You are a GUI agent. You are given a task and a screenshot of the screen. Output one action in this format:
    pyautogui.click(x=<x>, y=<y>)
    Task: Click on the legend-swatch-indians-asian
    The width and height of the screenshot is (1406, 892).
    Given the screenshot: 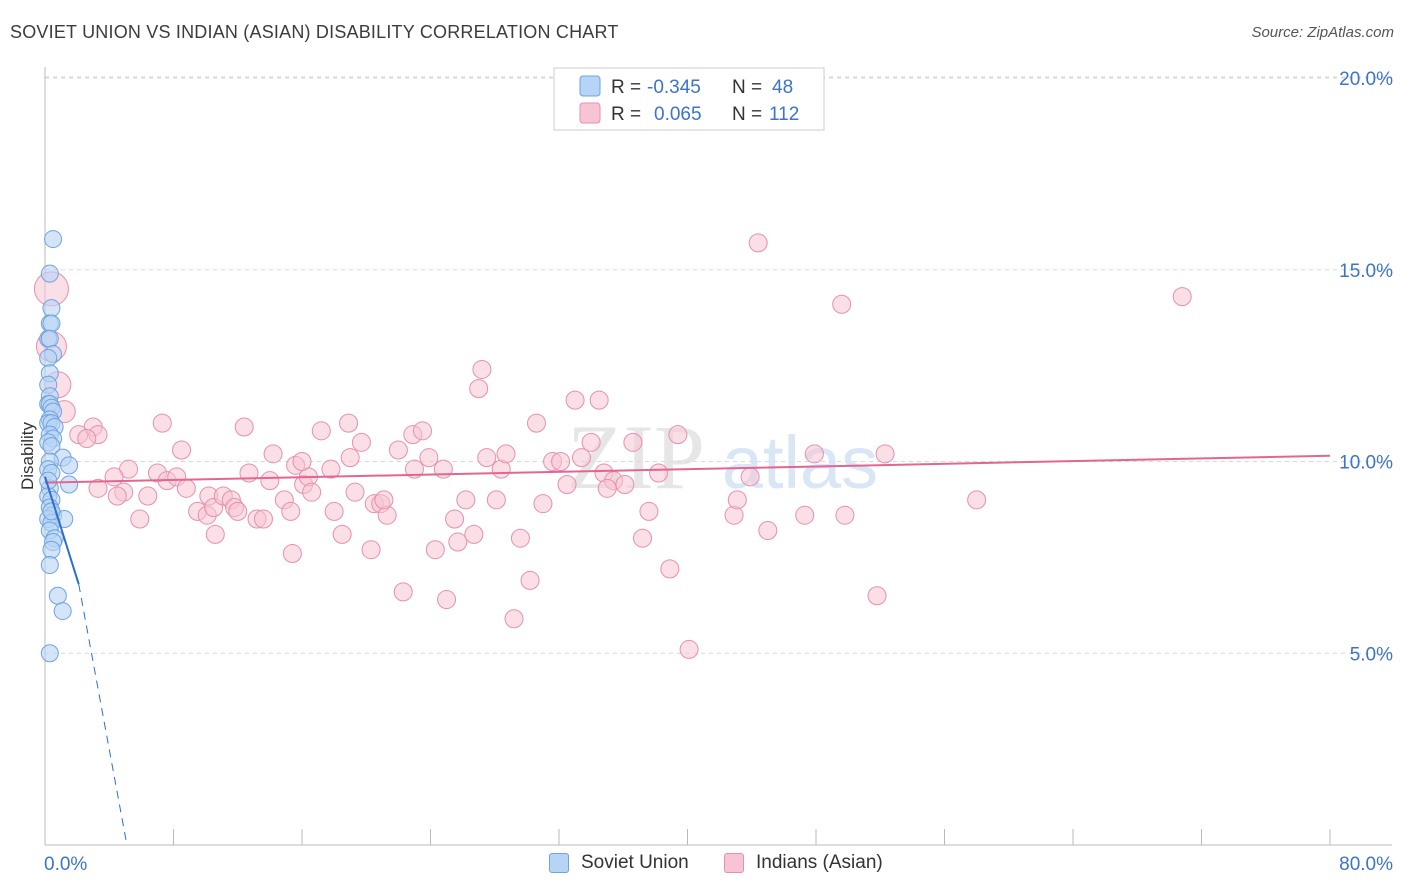 What is the action you would take?
    pyautogui.click(x=734, y=863)
    